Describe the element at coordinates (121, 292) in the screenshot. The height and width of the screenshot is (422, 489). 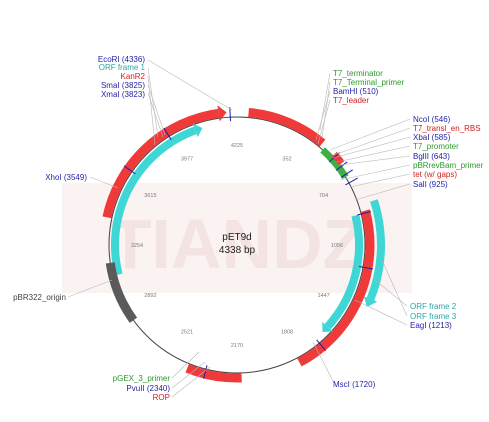
I see `pbr322-origin-feature` at that location.